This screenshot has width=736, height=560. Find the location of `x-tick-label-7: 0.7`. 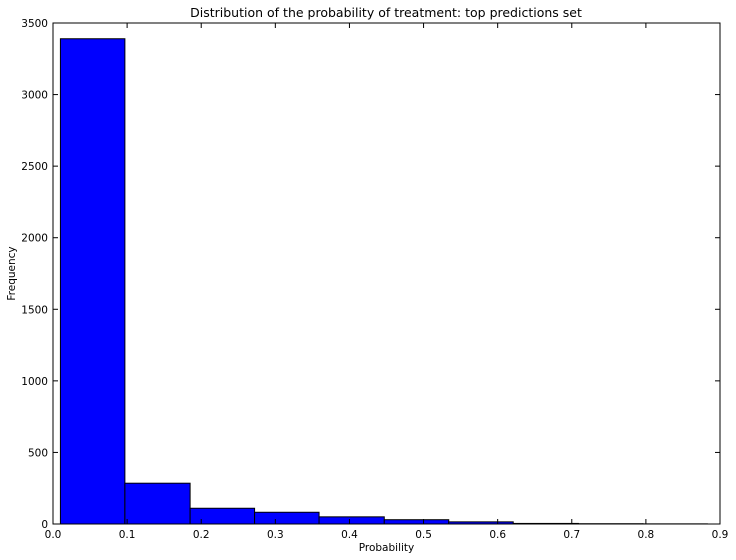

x-tick-label-7: 0.7 is located at coordinates (571, 535).